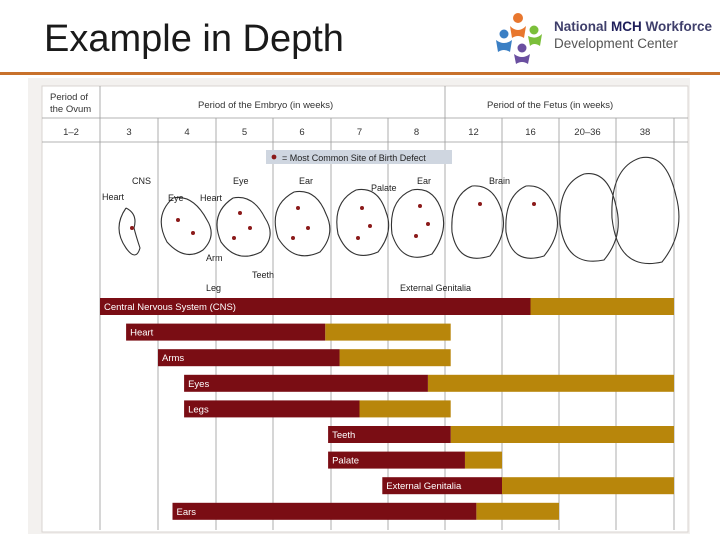 This screenshot has width=720, height=540. What do you see at coordinates (306, 181) in the screenshot?
I see `label-ear-wk6: Ear` at bounding box center [306, 181].